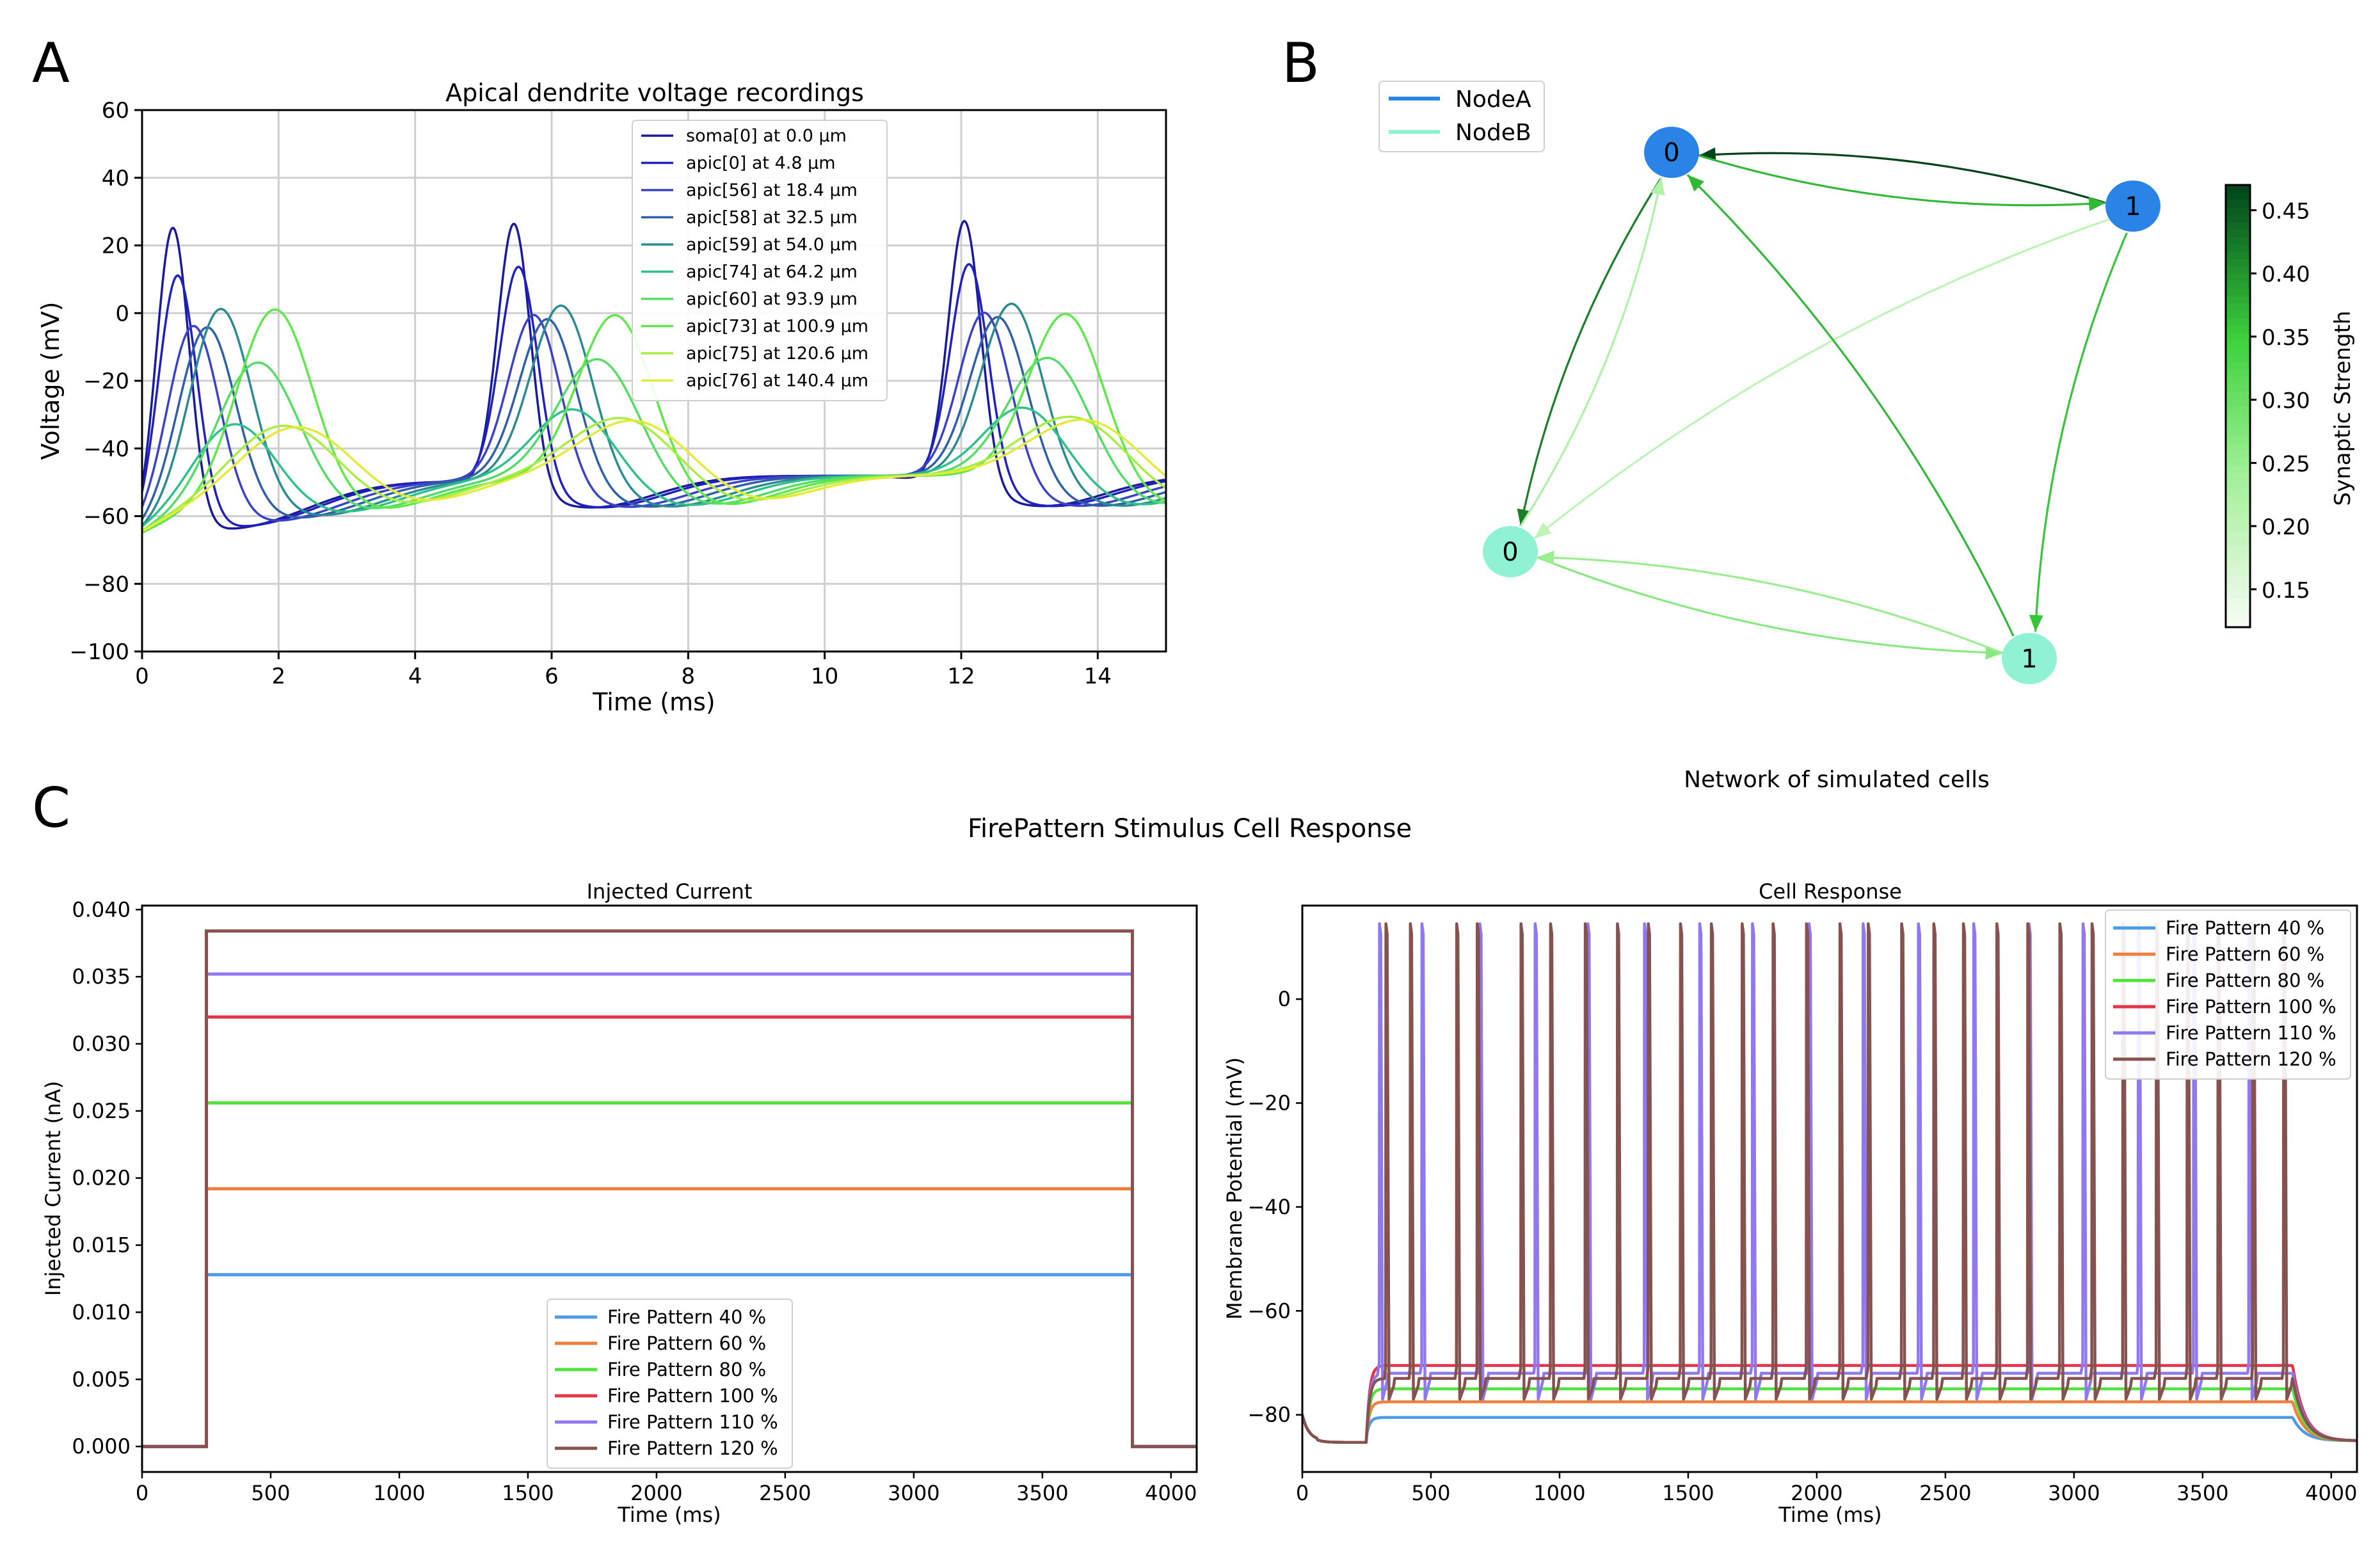 Image resolution: width=2380 pixels, height=1543 pixels. Describe the element at coordinates (115, 111) in the screenshot. I see `y-tick-label: 60` at that location.